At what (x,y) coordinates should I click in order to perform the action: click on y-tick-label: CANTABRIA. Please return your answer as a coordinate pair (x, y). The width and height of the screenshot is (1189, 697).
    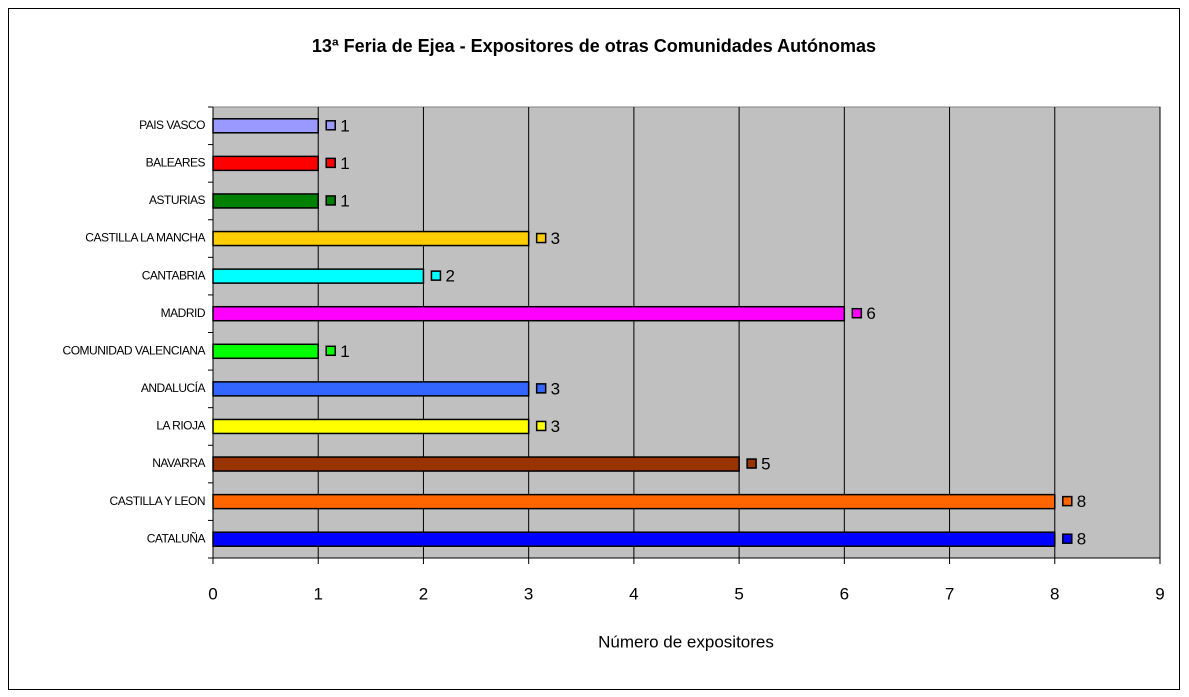
    Looking at the image, I should click on (174, 275).